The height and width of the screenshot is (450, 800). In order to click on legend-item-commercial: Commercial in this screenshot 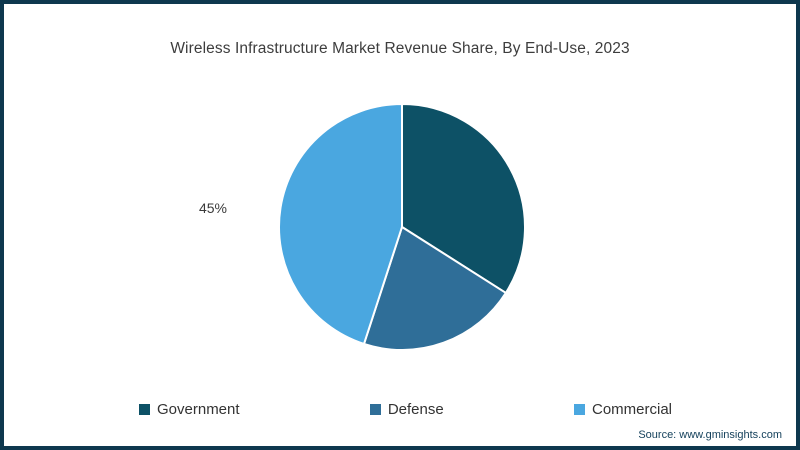, I will do `click(622, 409)`.